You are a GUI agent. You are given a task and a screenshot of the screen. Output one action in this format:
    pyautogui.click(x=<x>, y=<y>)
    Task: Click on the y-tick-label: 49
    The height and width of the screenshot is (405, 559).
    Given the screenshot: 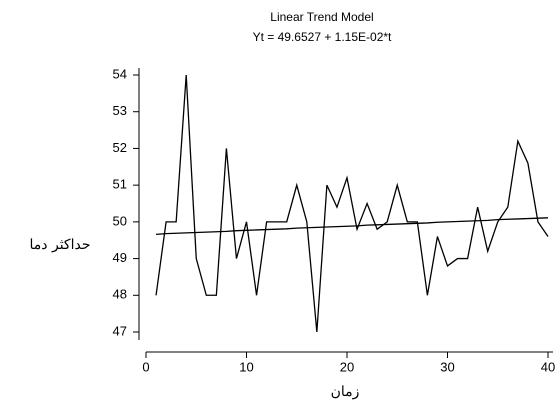 What is the action you would take?
    pyautogui.click(x=120, y=257)
    